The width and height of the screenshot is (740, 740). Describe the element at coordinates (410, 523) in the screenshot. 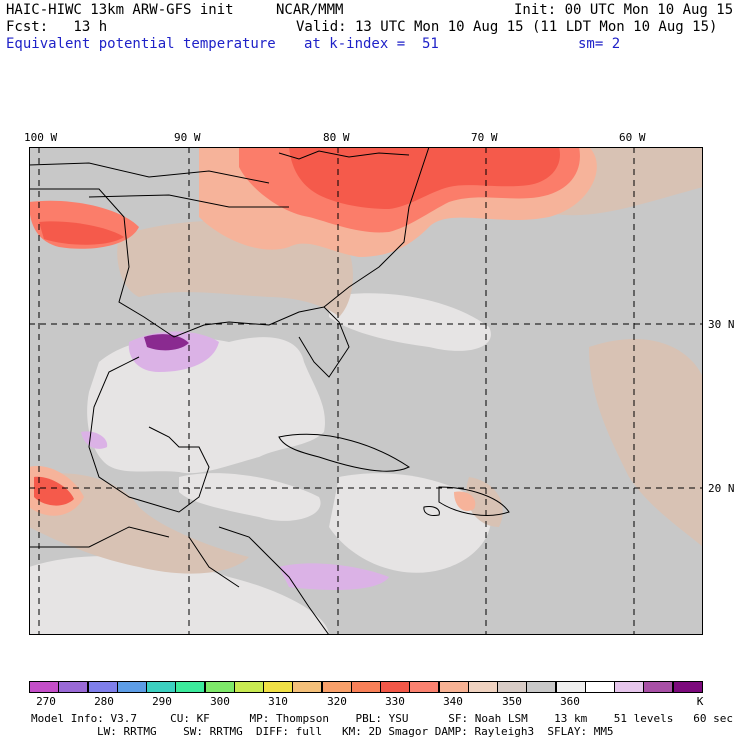

I see `caribbean-light-area` at that location.